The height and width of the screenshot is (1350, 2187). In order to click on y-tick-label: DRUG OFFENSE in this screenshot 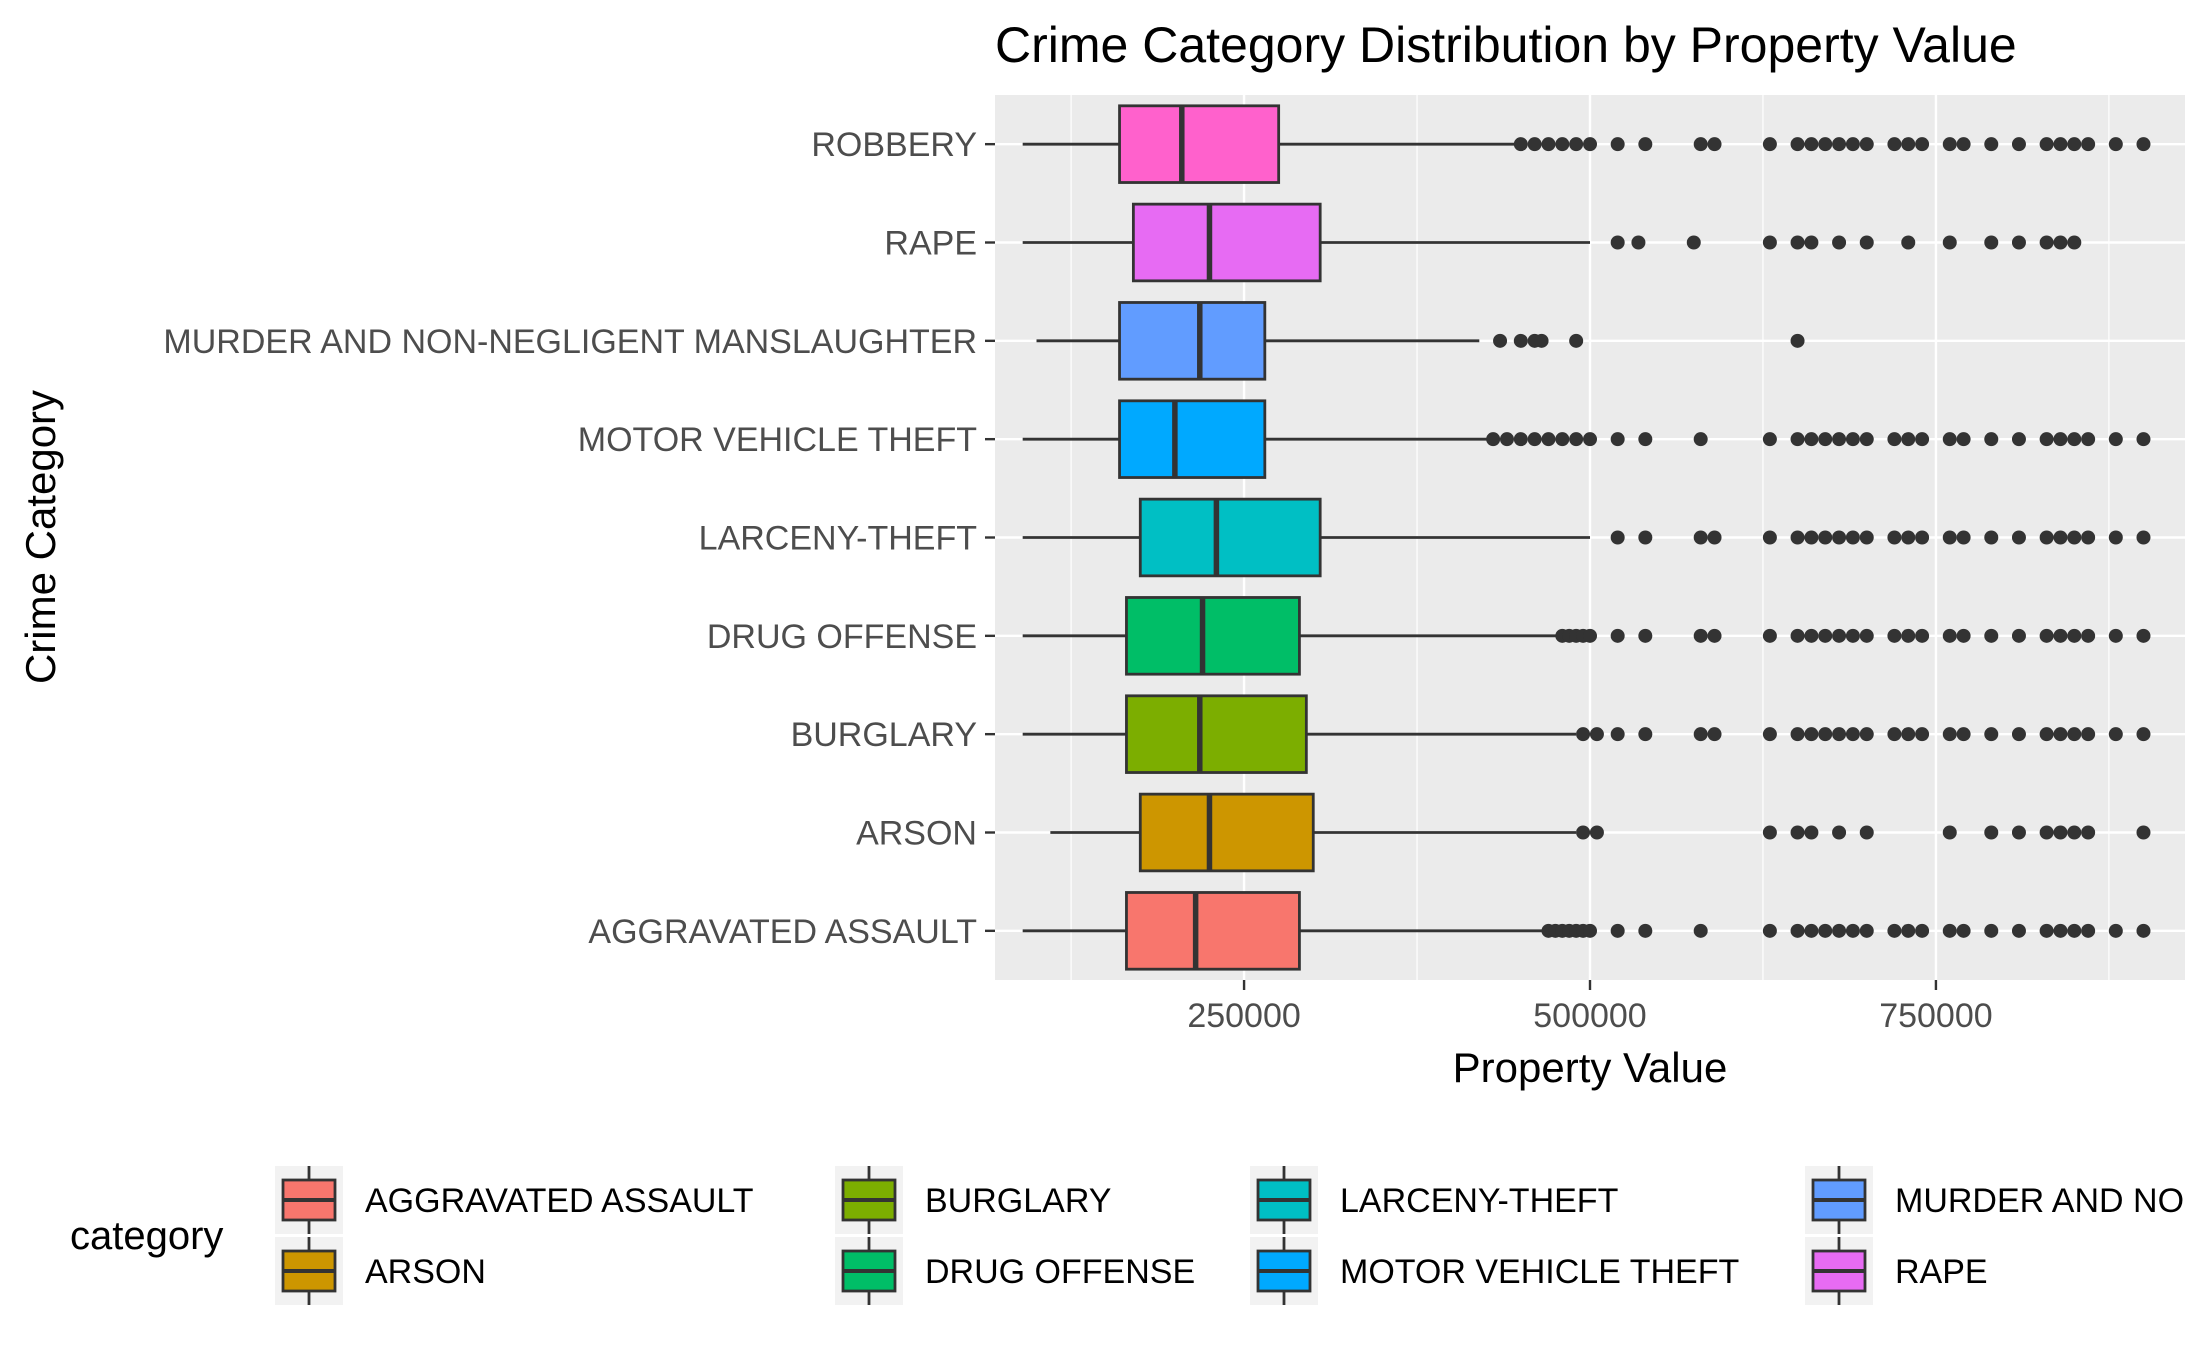, I will do `click(842, 637)`.